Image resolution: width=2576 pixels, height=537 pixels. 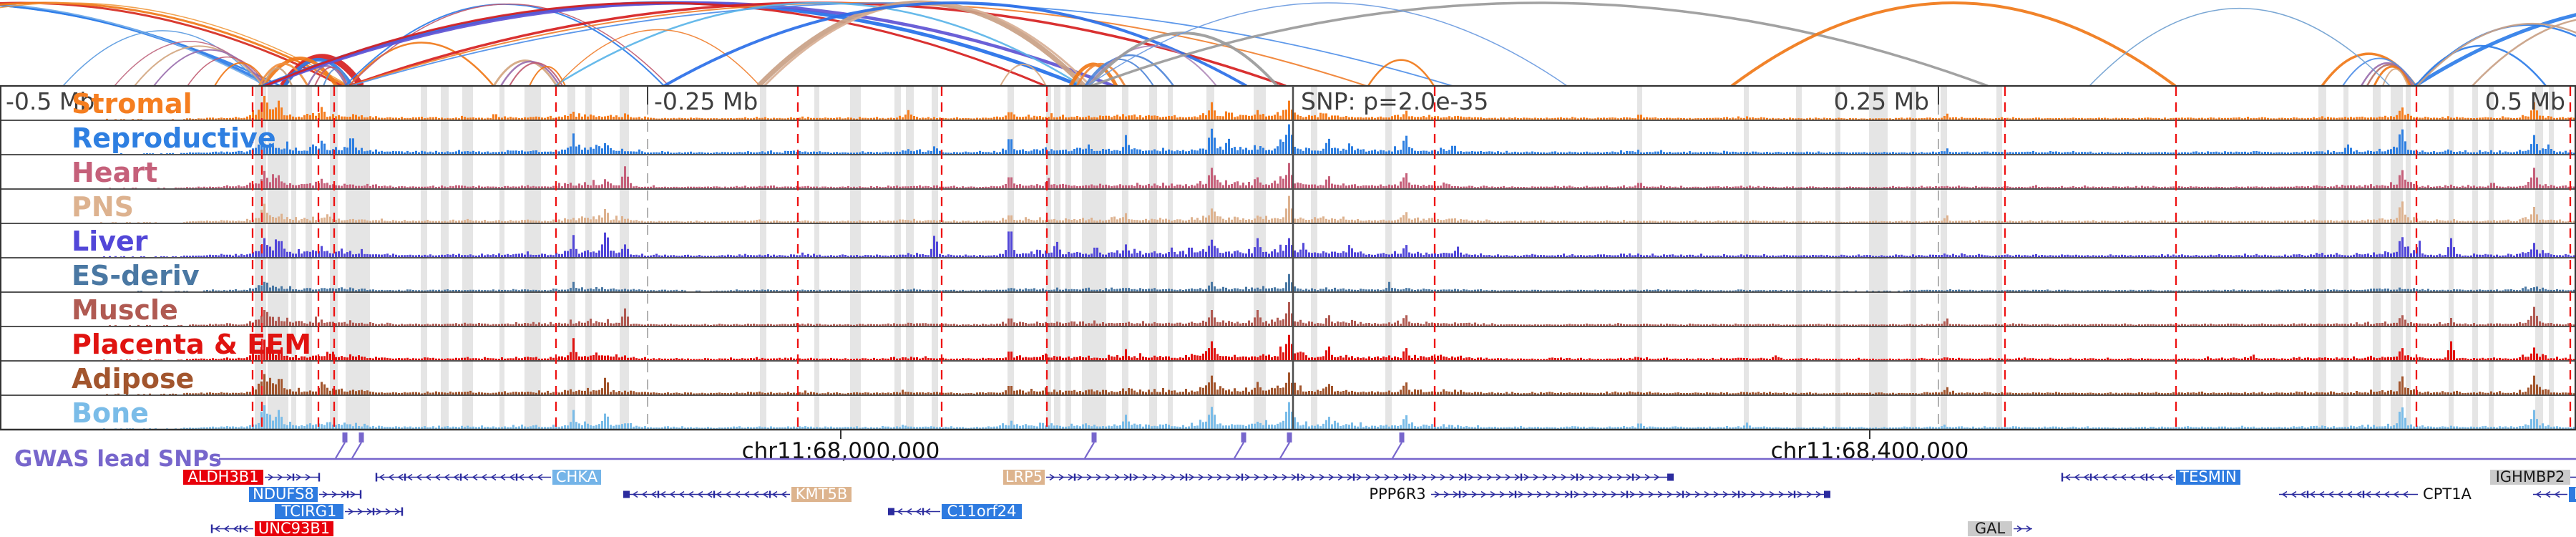 I want to click on signal-muscle, so click(x=1342, y=314).